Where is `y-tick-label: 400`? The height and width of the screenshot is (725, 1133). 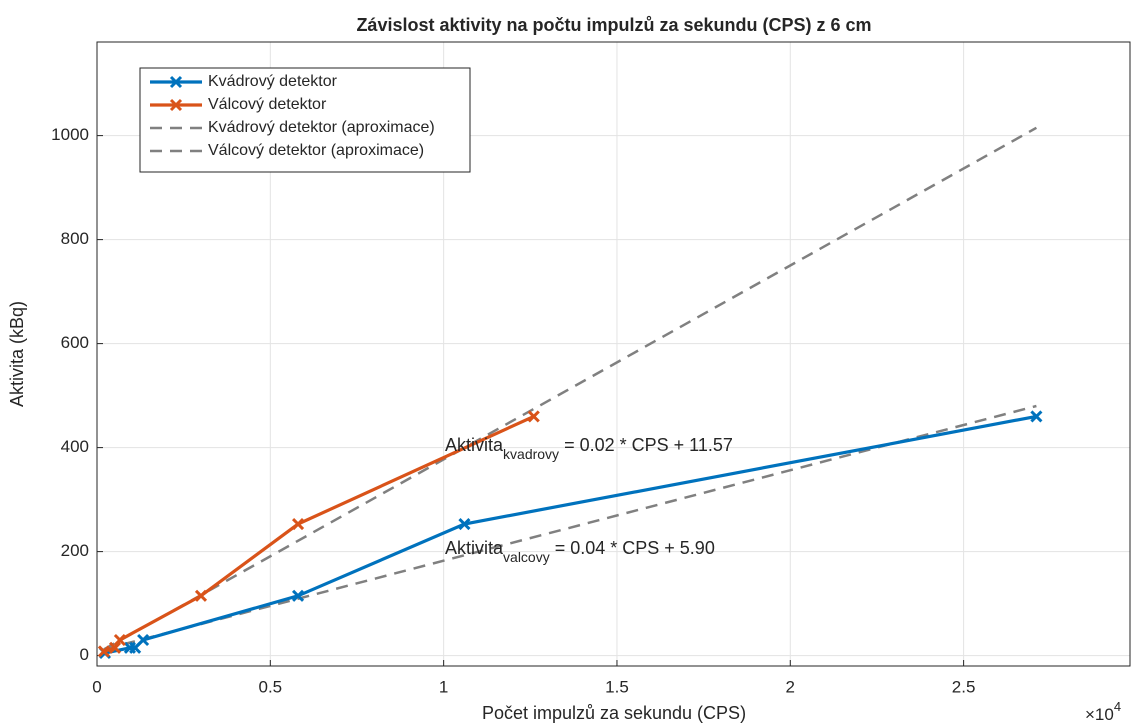 y-tick-label: 400 is located at coordinates (75, 446).